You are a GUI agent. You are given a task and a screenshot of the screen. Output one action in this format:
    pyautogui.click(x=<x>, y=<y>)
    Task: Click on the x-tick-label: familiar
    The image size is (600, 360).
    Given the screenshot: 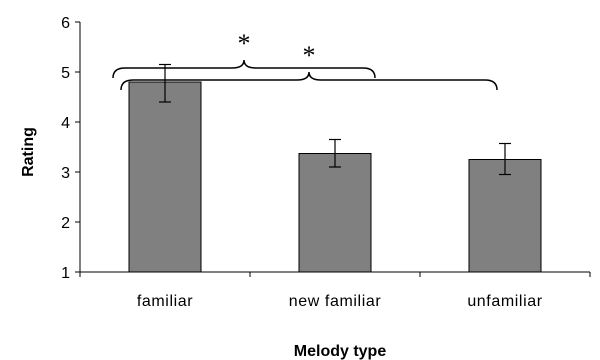 What is the action you would take?
    pyautogui.click(x=165, y=301)
    